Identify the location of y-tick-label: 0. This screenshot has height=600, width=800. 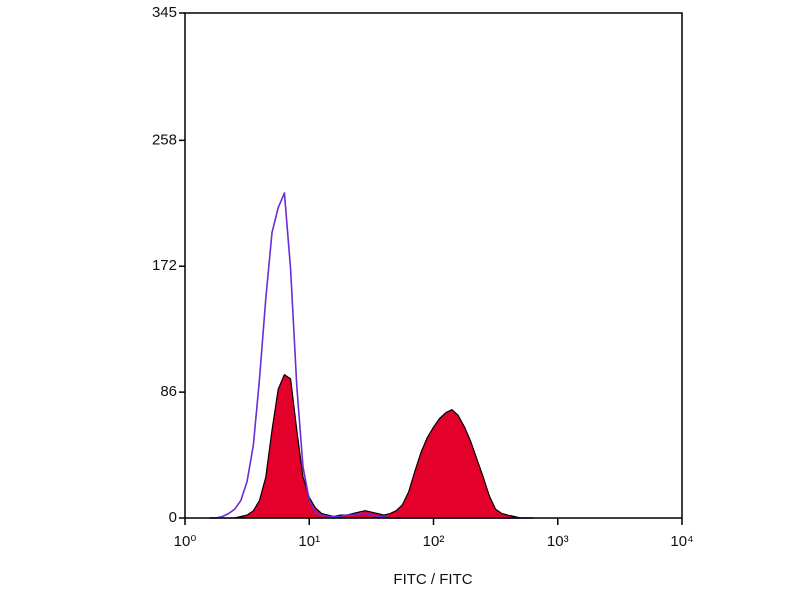
(173, 517).